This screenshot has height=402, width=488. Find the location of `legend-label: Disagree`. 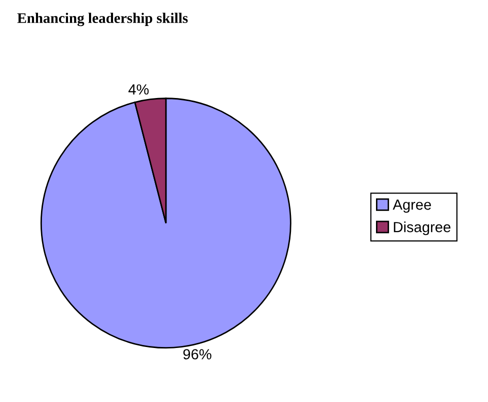

legend-label: Disagree is located at coordinates (422, 229).